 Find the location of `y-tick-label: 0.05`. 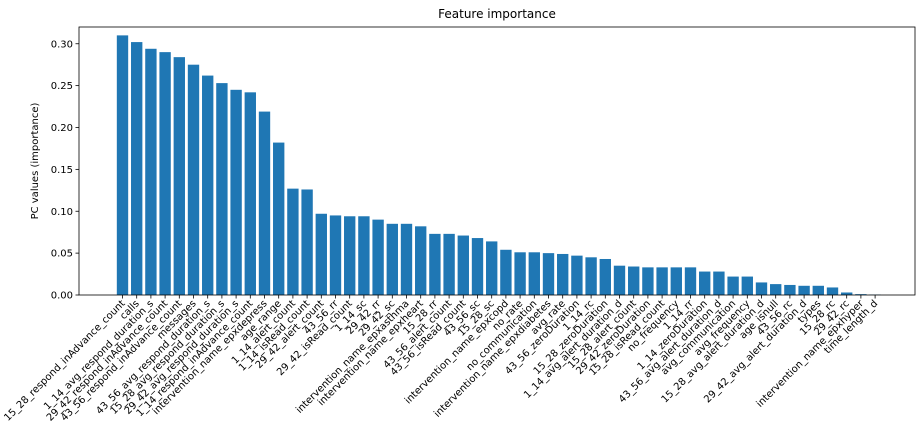

y-tick-label: 0.05 is located at coordinates (62, 254).